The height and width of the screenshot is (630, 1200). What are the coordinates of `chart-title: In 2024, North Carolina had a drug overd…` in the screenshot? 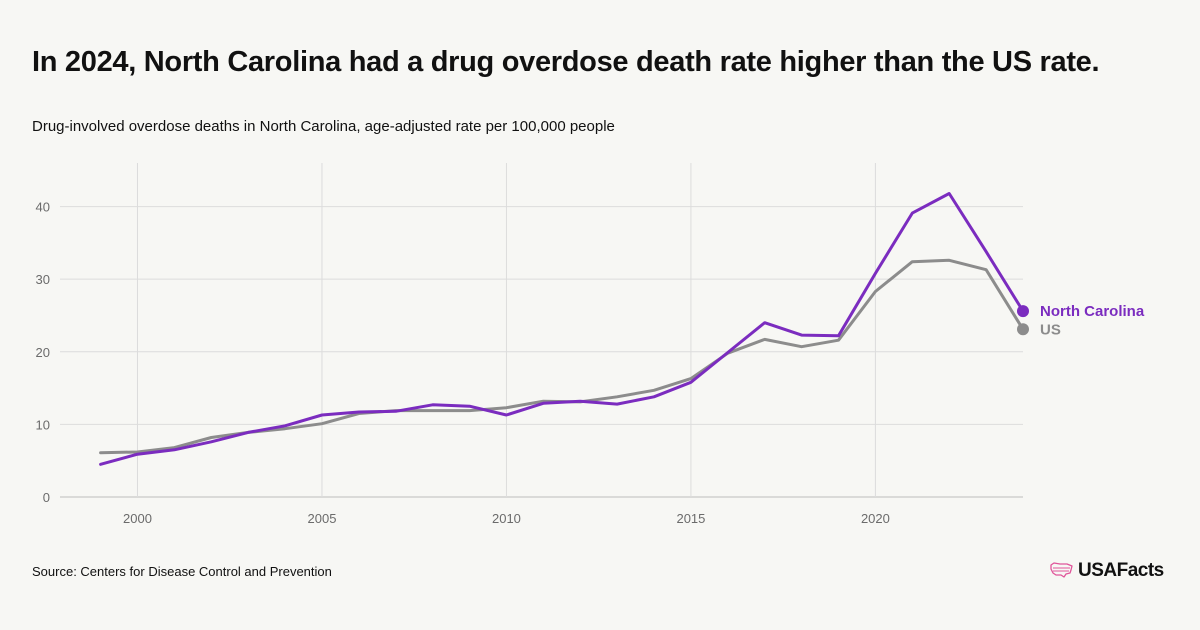 It's located at (566, 62).